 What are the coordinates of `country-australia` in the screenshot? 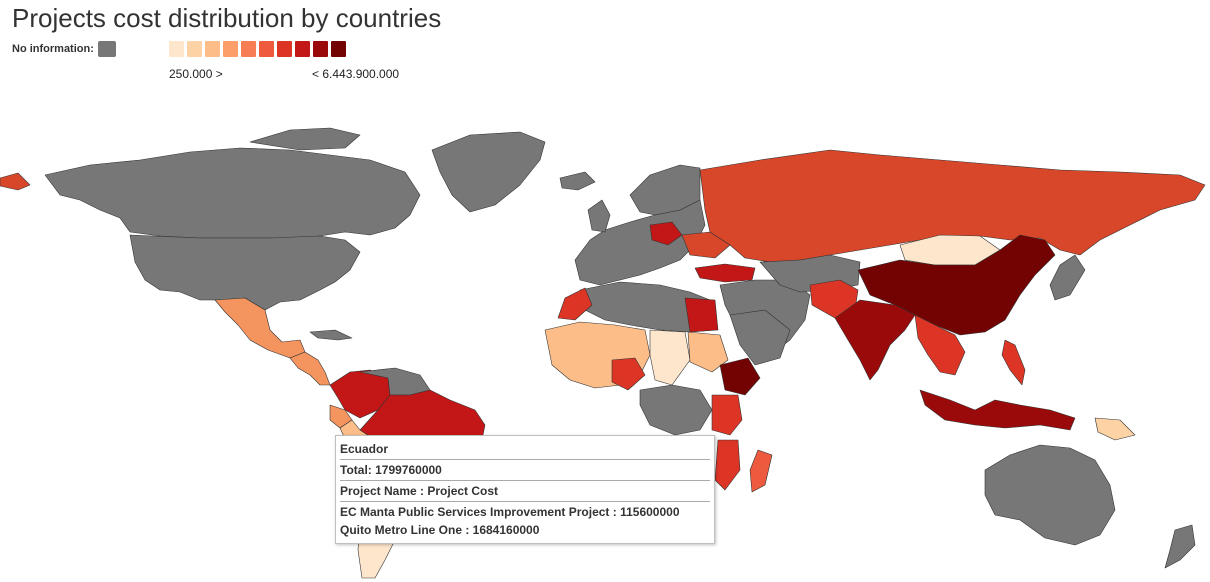 It's located at (1050, 495).